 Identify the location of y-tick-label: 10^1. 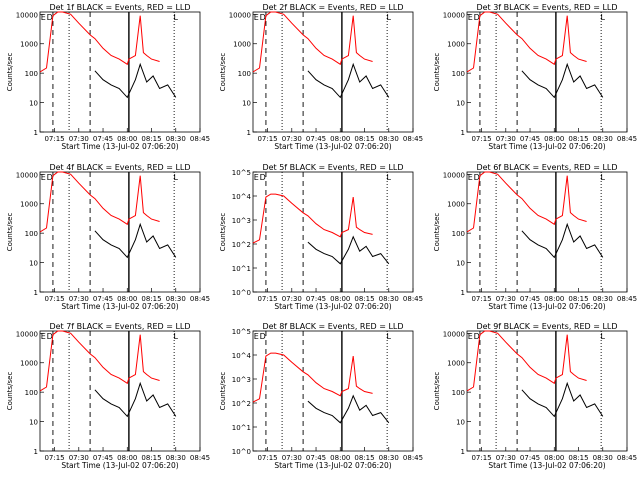
(241, 269).